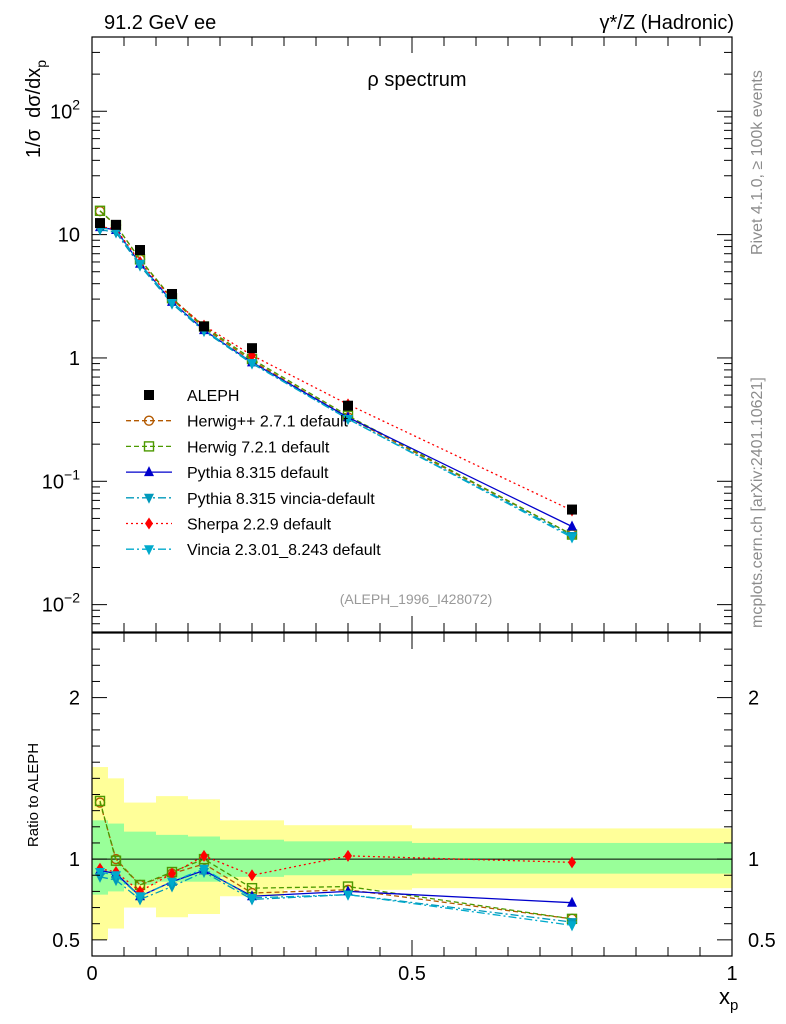 The height and width of the screenshot is (1024, 786). I want to click on ratio-series-group, so click(336, 863).